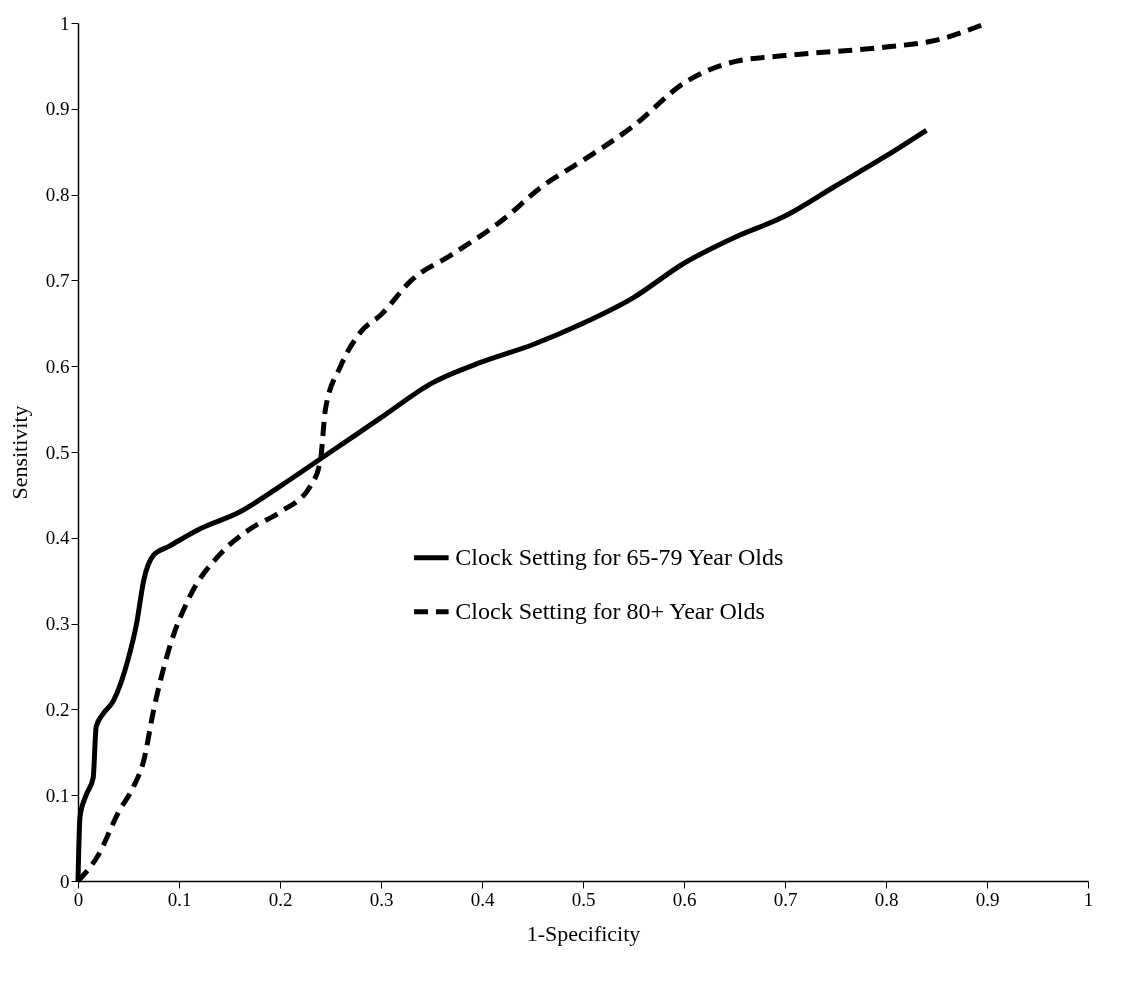 The image size is (1122, 989). I want to click on x-tick-label: 0.3, so click(381, 899).